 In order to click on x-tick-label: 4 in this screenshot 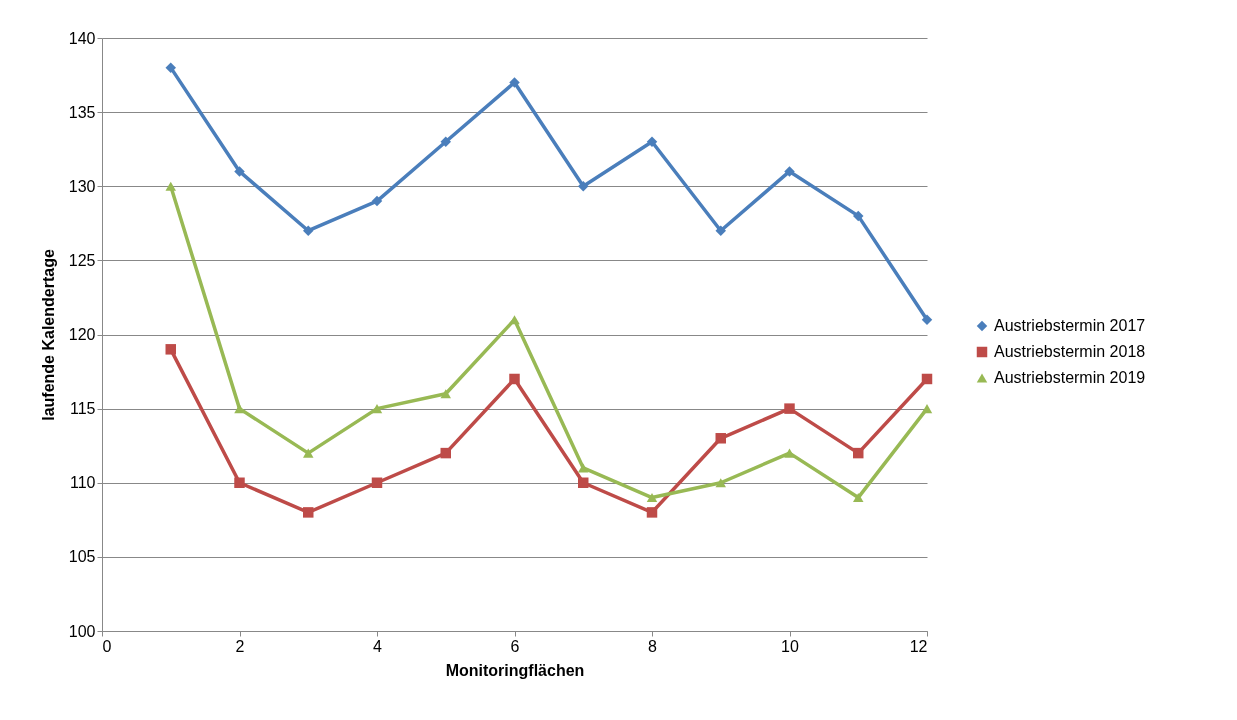, I will do `click(378, 646)`.